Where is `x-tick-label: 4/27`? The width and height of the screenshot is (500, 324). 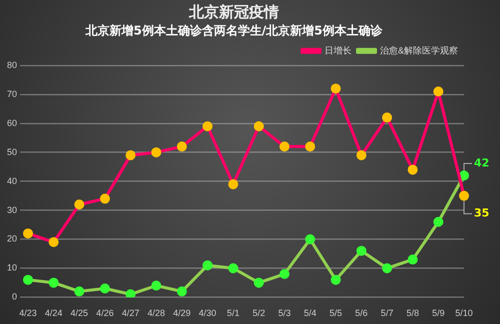
x-tick-label: 4/27 is located at coordinates (131, 313).